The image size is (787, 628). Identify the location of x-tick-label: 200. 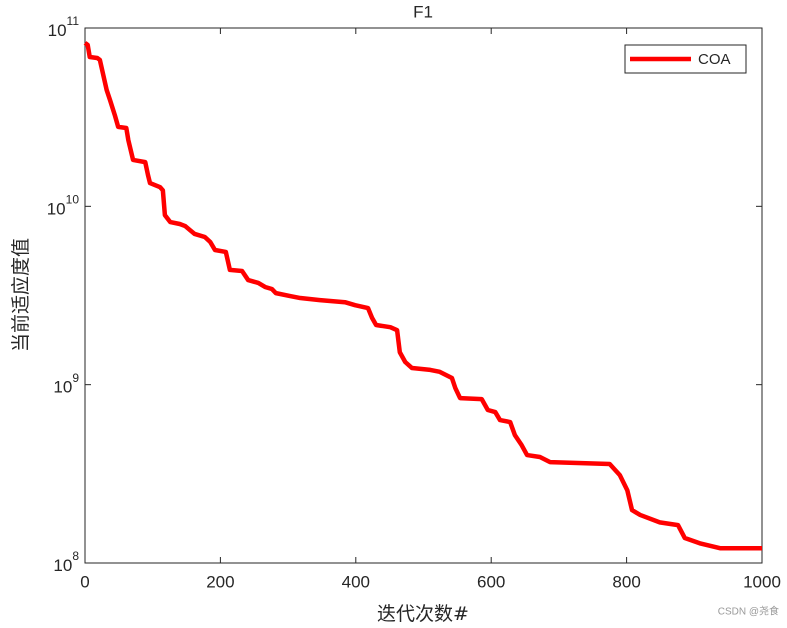
(220, 581).